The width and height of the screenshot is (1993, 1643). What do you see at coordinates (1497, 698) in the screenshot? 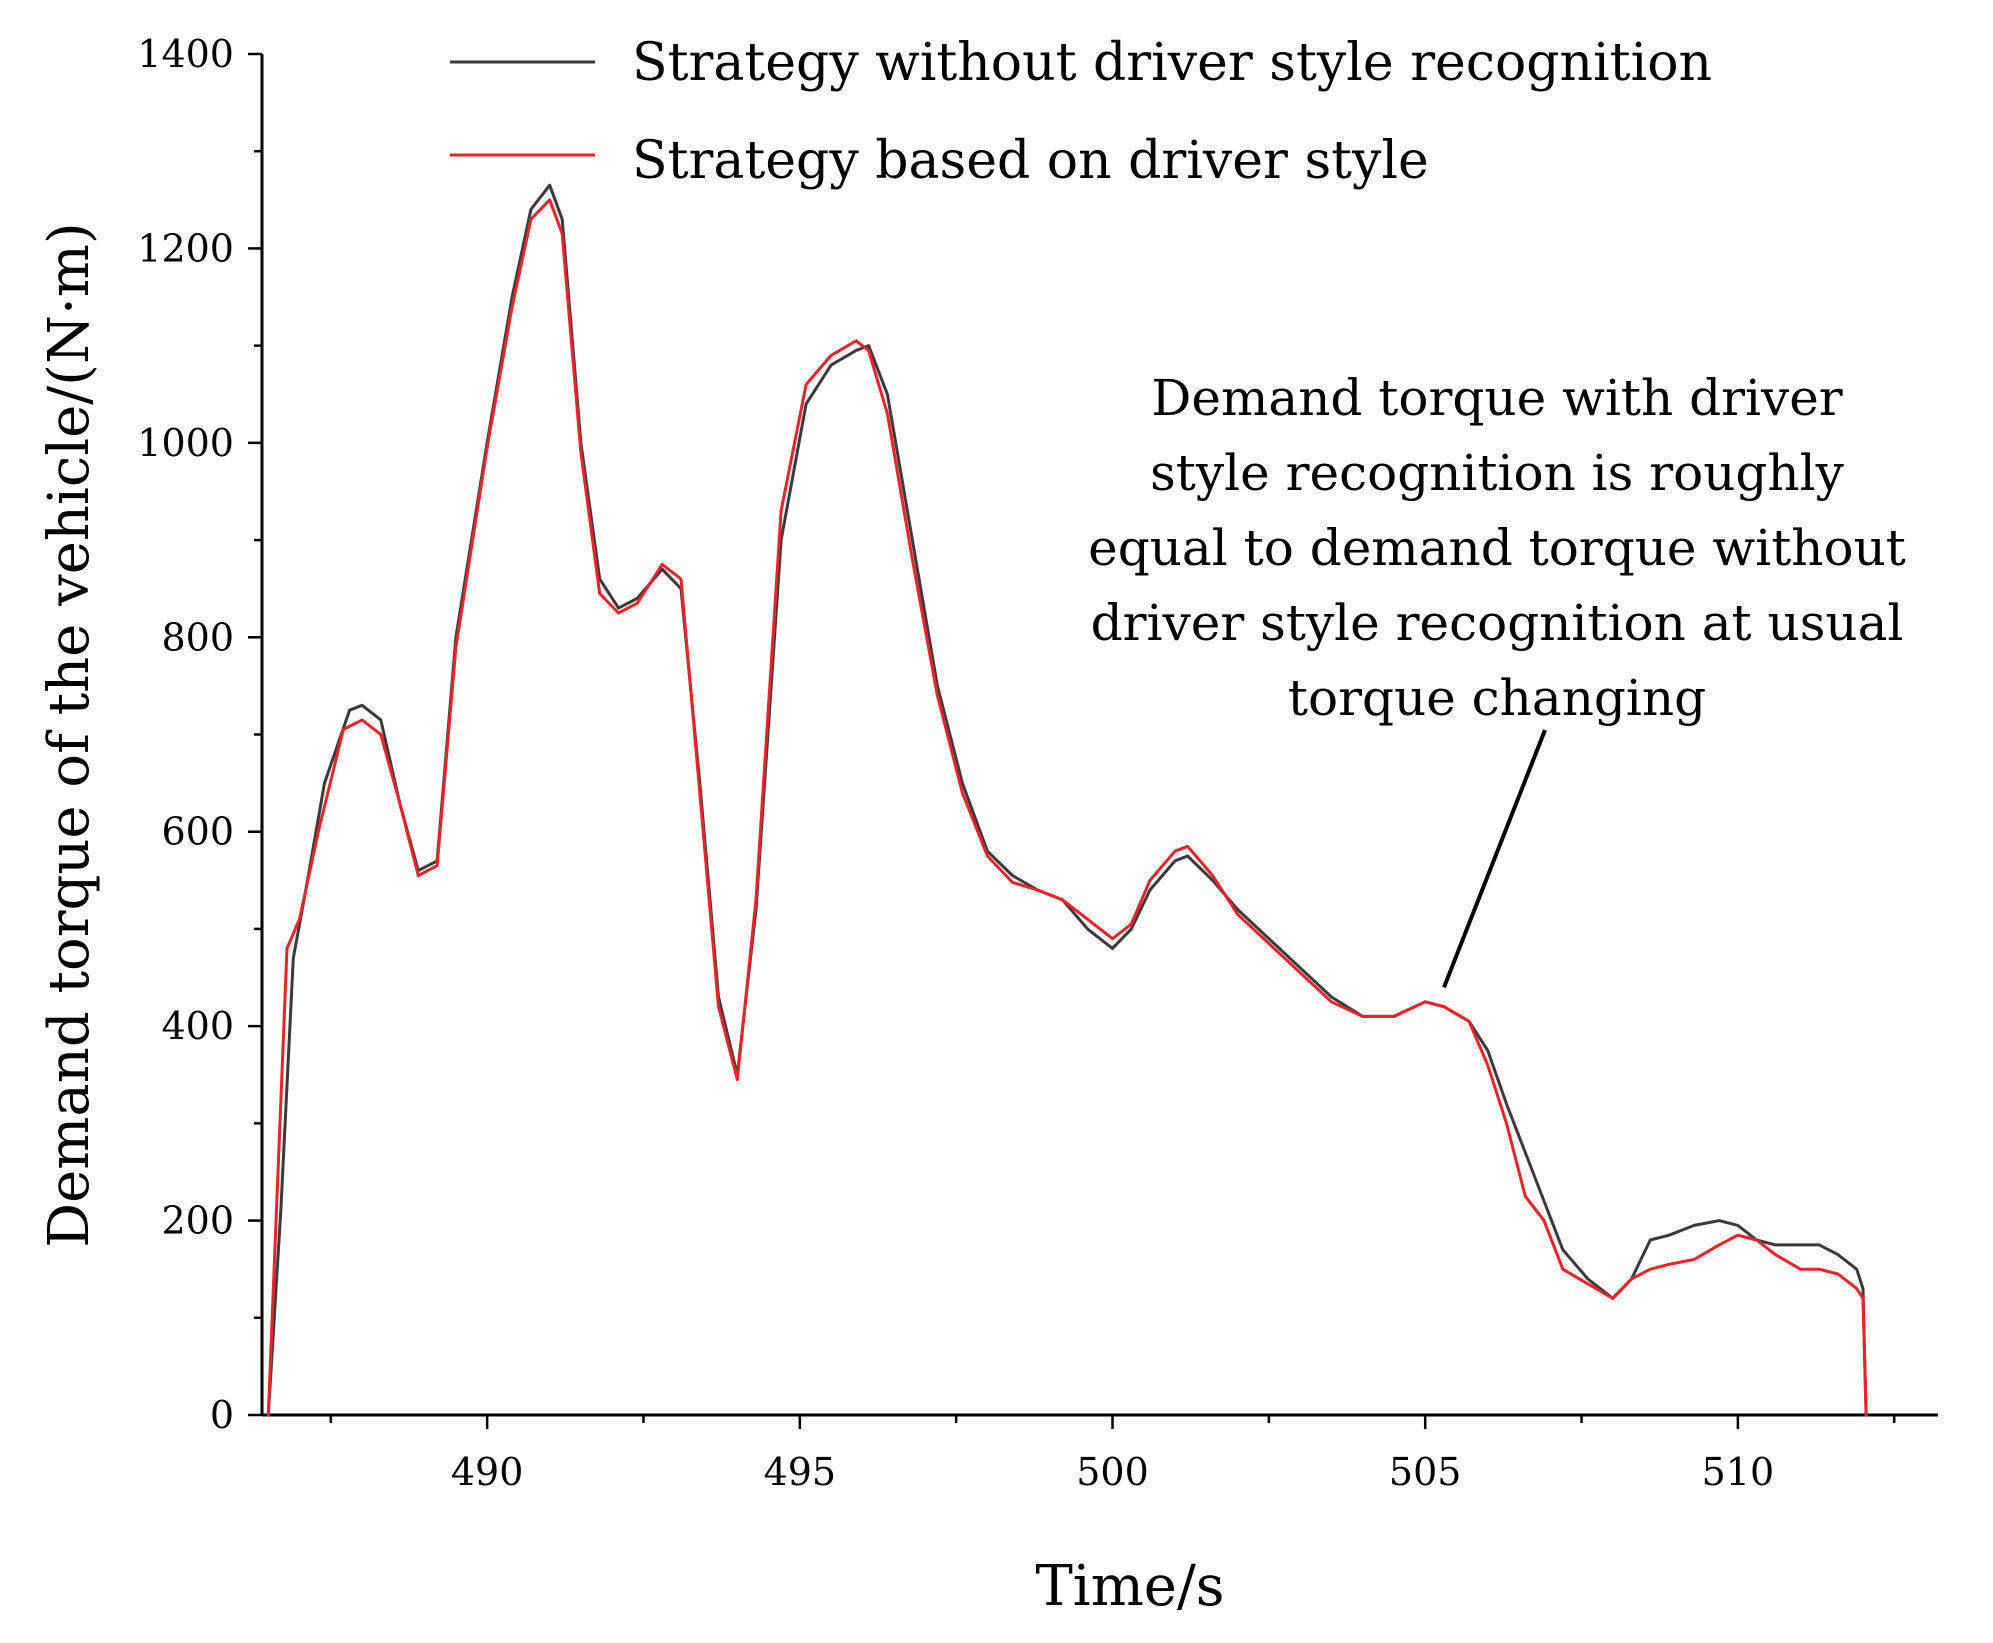
I see `annotation-line-5: torque changing` at bounding box center [1497, 698].